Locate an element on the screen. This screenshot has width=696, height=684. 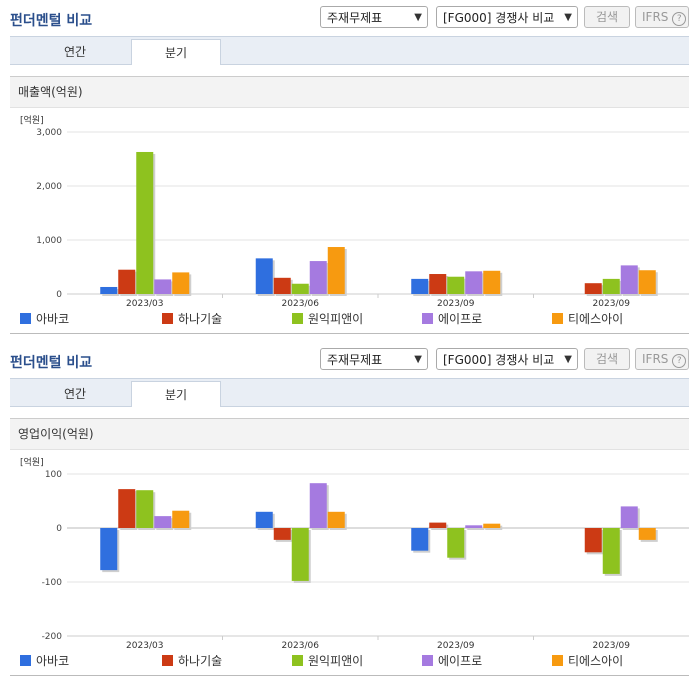
legend-label: 하나기술 is located at coordinates (200, 319).